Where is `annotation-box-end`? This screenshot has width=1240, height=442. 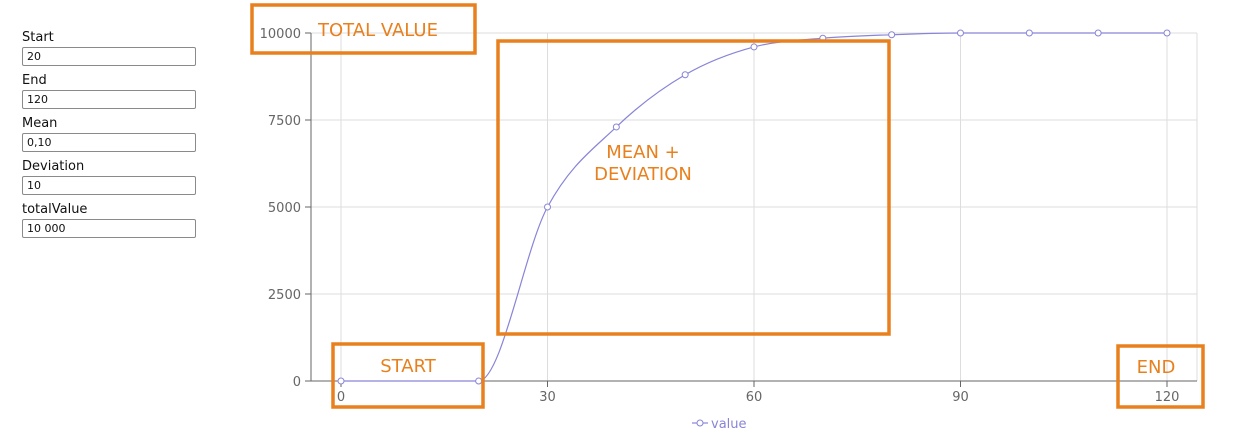
annotation-box-end is located at coordinates (1160, 376).